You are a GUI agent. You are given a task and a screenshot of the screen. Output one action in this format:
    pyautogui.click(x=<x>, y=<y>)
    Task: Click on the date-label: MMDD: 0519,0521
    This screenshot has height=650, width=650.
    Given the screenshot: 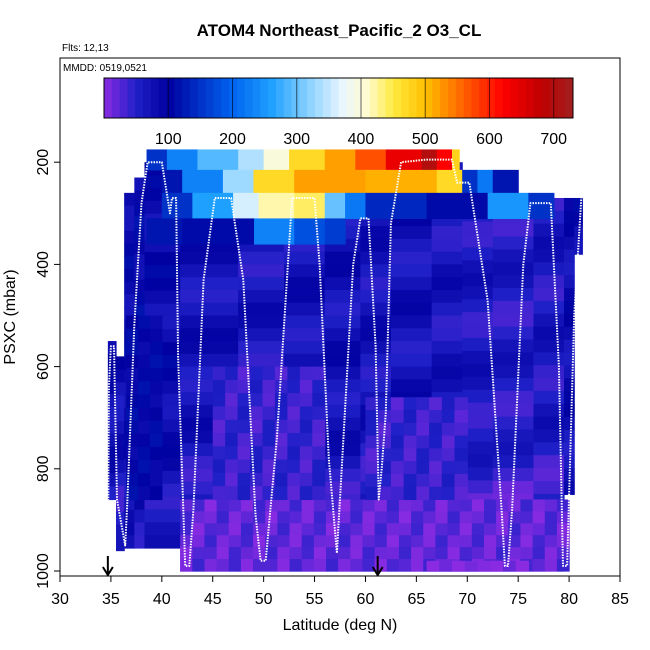 What is the action you would take?
    pyautogui.click(x=105, y=68)
    